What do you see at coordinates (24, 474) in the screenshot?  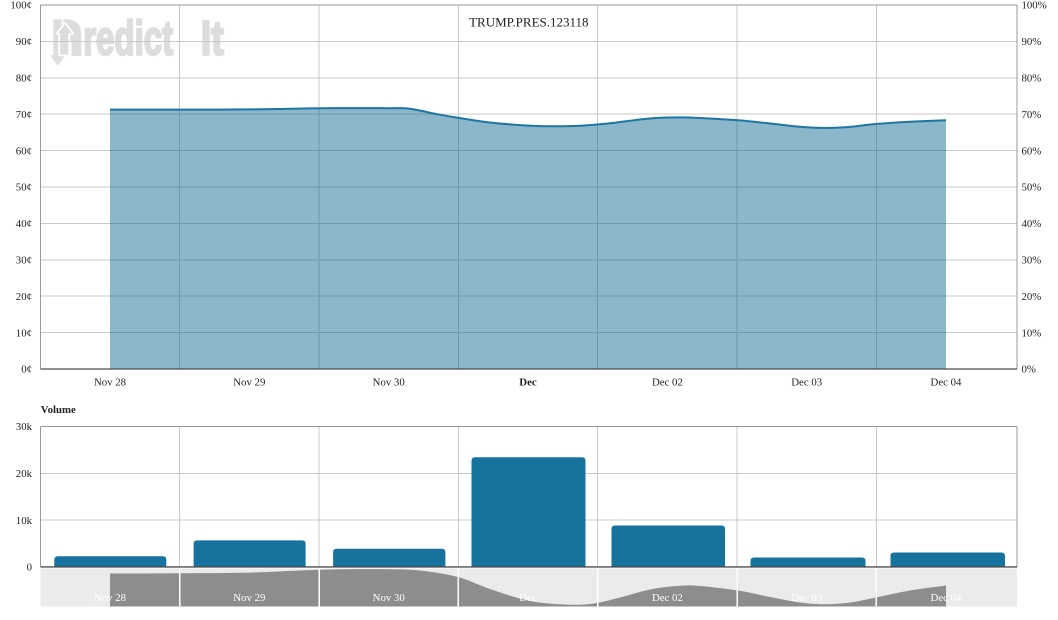 I see `svg-text: 20k` at bounding box center [24, 474].